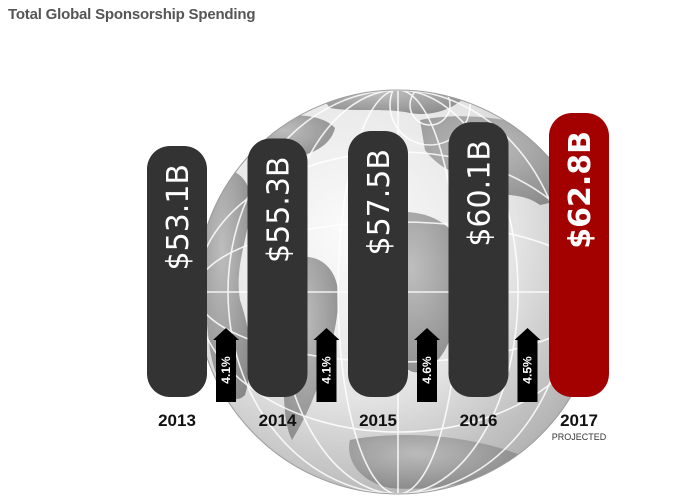  Describe the element at coordinates (479, 420) in the screenshot. I see `year-label: 2016` at that location.